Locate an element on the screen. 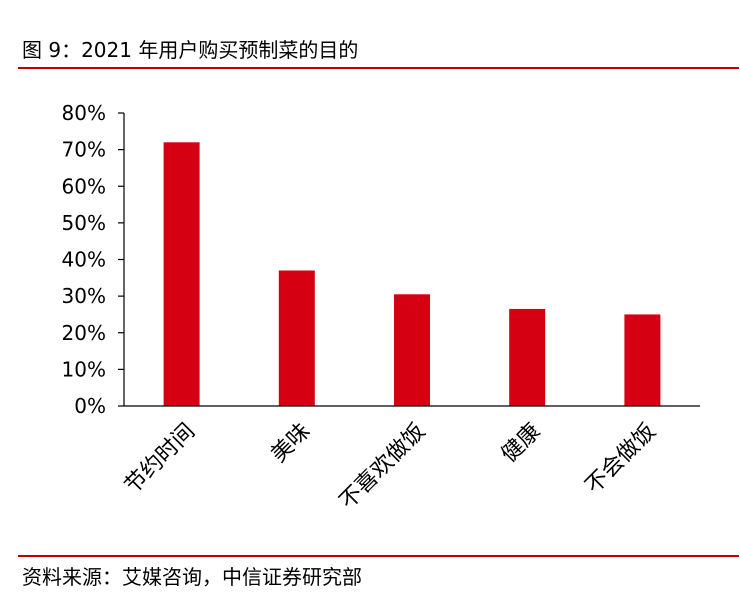  x-category-label: 不喜欢做饭 is located at coordinates (382, 466).